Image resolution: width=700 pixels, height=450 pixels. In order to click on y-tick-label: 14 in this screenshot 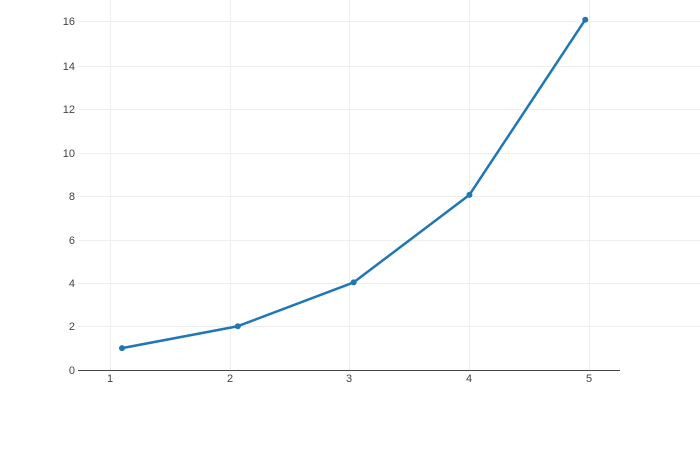, I will do `click(69, 67)`.